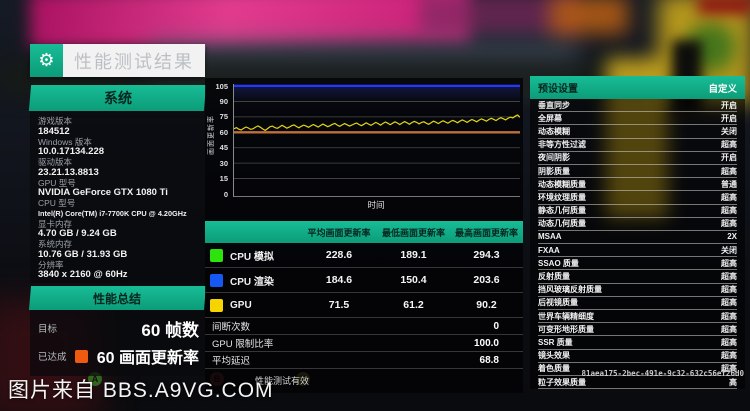 This screenshot has height=411, width=750. Describe the element at coordinates (637, 211) in the screenshot. I see `setting-row: 静态几何质量 超高` at that location.